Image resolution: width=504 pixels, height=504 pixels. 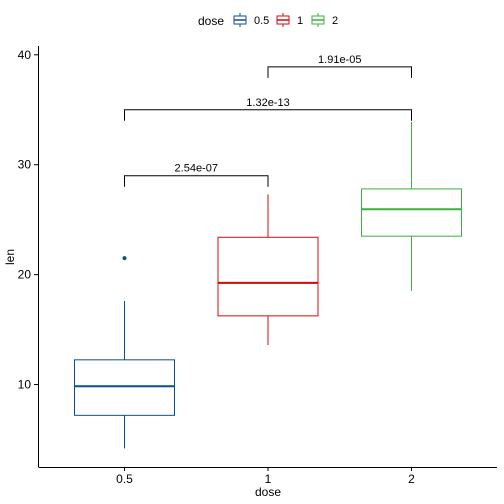 I want to click on legend-entry-label: 2, so click(x=335, y=21).